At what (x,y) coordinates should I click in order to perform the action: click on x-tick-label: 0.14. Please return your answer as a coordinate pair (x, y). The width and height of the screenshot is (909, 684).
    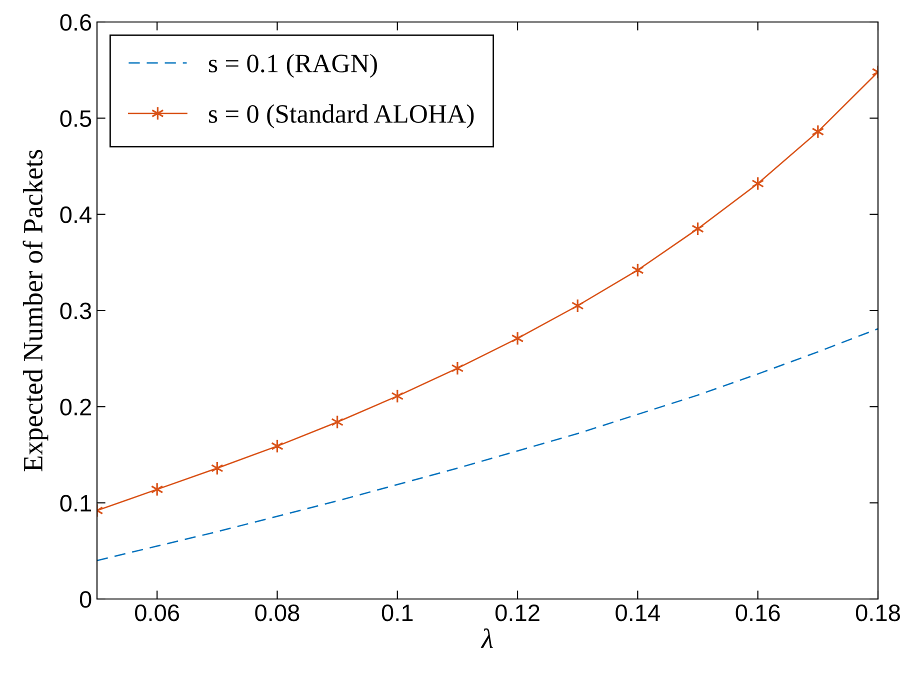
    Looking at the image, I should click on (638, 613).